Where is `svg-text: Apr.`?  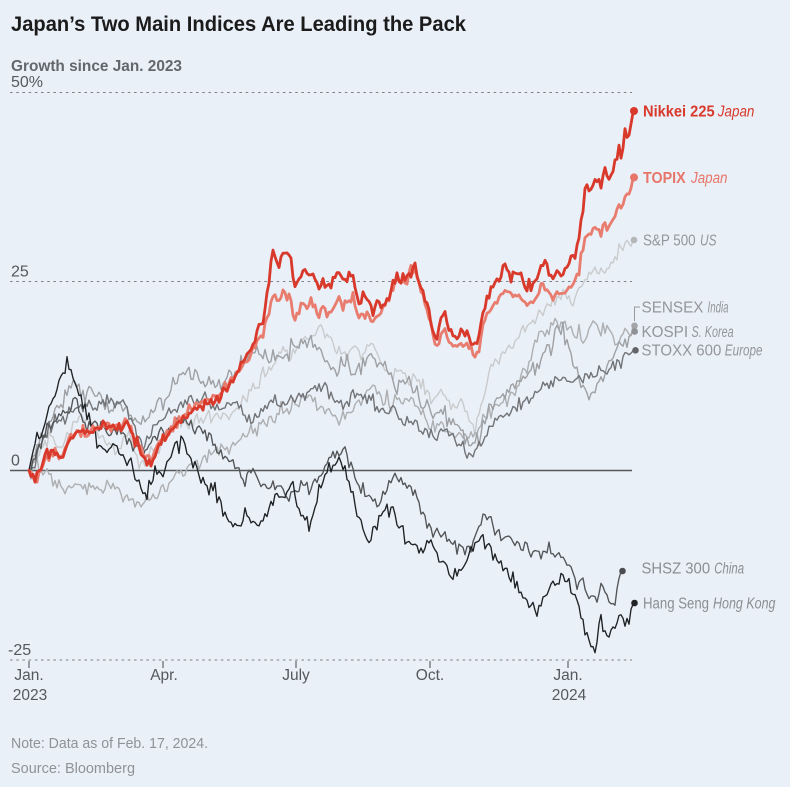
svg-text: Apr. is located at coordinates (164, 675).